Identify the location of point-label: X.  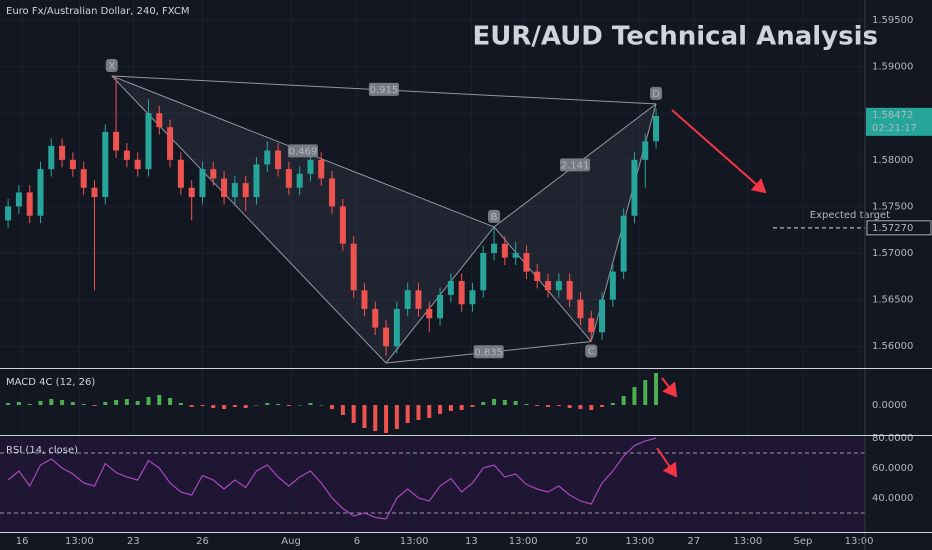
(111, 66).